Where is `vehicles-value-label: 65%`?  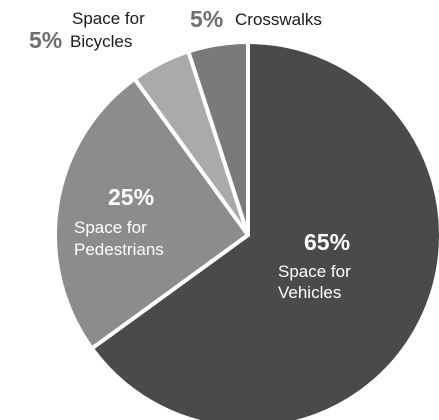 vehicles-value-label: 65% is located at coordinates (327, 242).